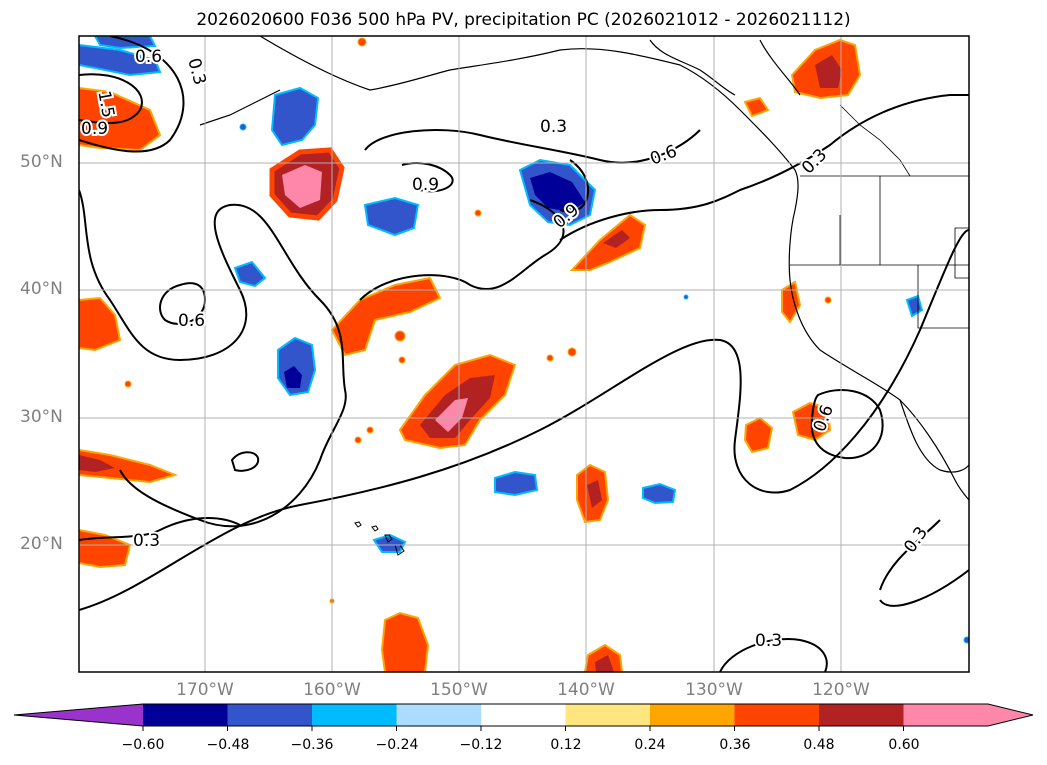 The width and height of the screenshot is (1047, 765). What do you see at coordinates (714, 690) in the screenshot?
I see `lon-label: 130°W` at bounding box center [714, 690].